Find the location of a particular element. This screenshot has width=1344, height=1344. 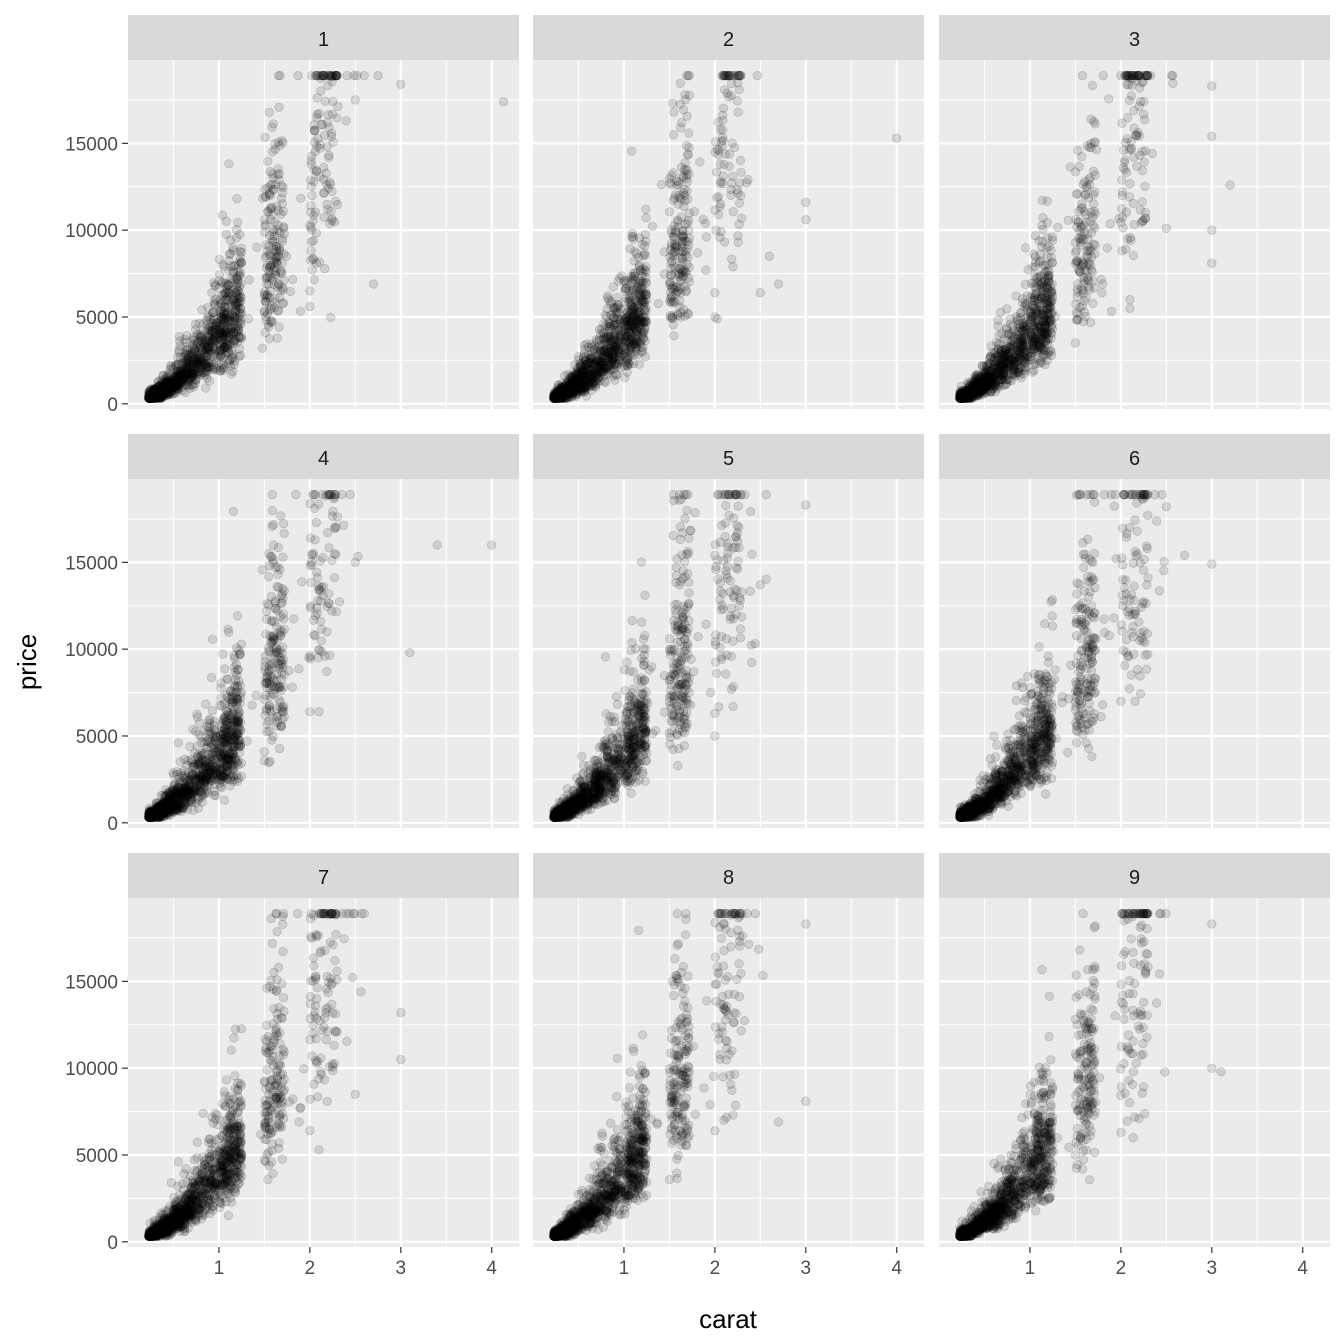

facet-panel-3: 3 is located at coordinates (1134, 212).